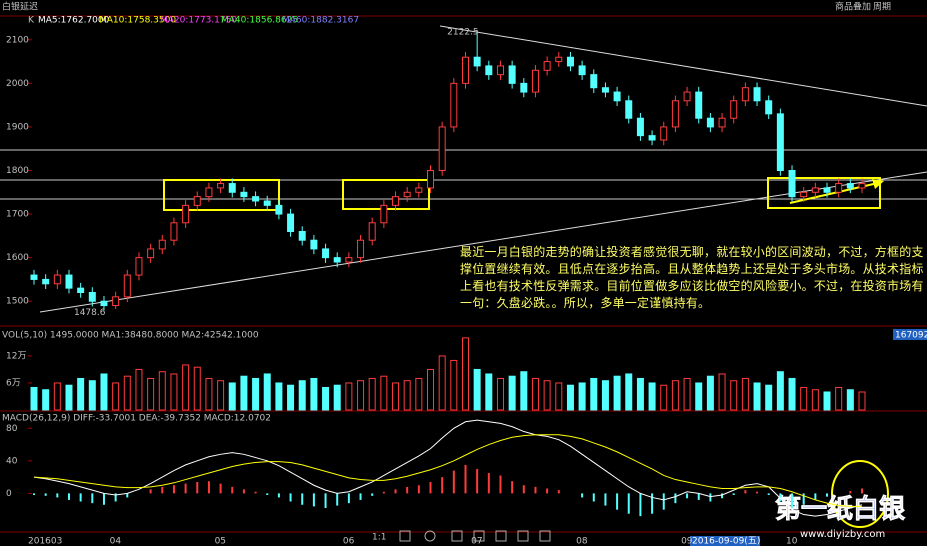 Image resolution: width=927 pixels, height=546 pixels. Describe the element at coordinates (726, 541) in the screenshot. I see `cursor-date: 2016-09-09(五)` at that location.